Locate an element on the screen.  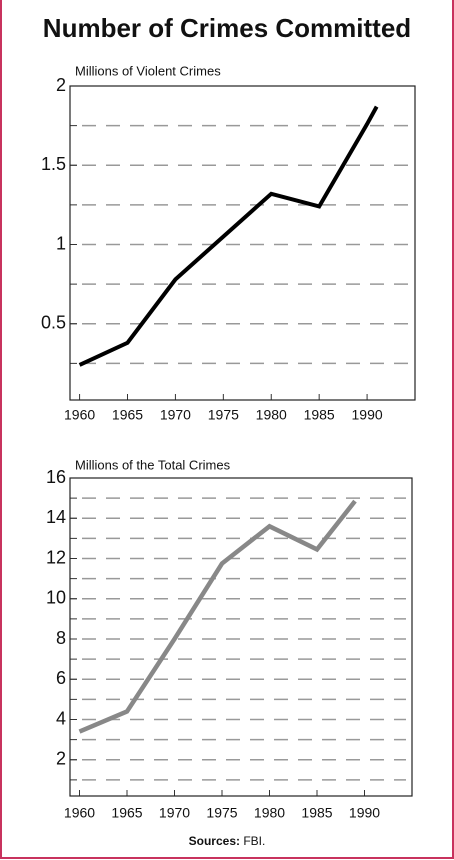
source-text: FBI. is located at coordinates (254, 841).